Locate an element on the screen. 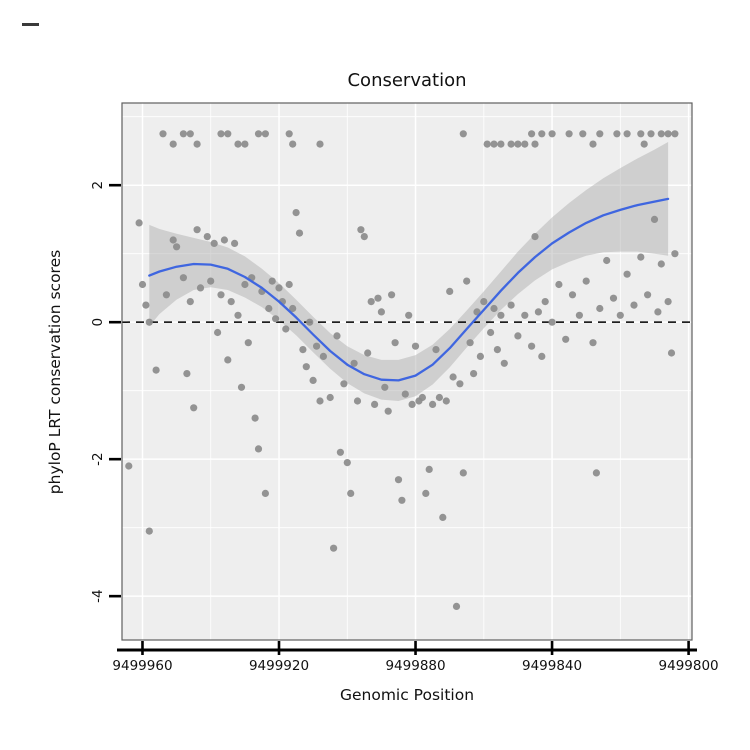 The height and width of the screenshot is (750, 750). corner-mark is located at coordinates (30, 24).